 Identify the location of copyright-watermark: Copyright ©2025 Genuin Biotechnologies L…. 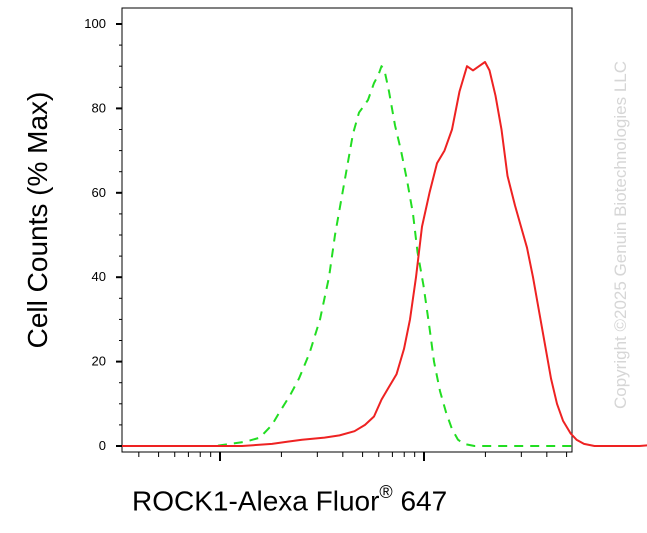
(620, 235).